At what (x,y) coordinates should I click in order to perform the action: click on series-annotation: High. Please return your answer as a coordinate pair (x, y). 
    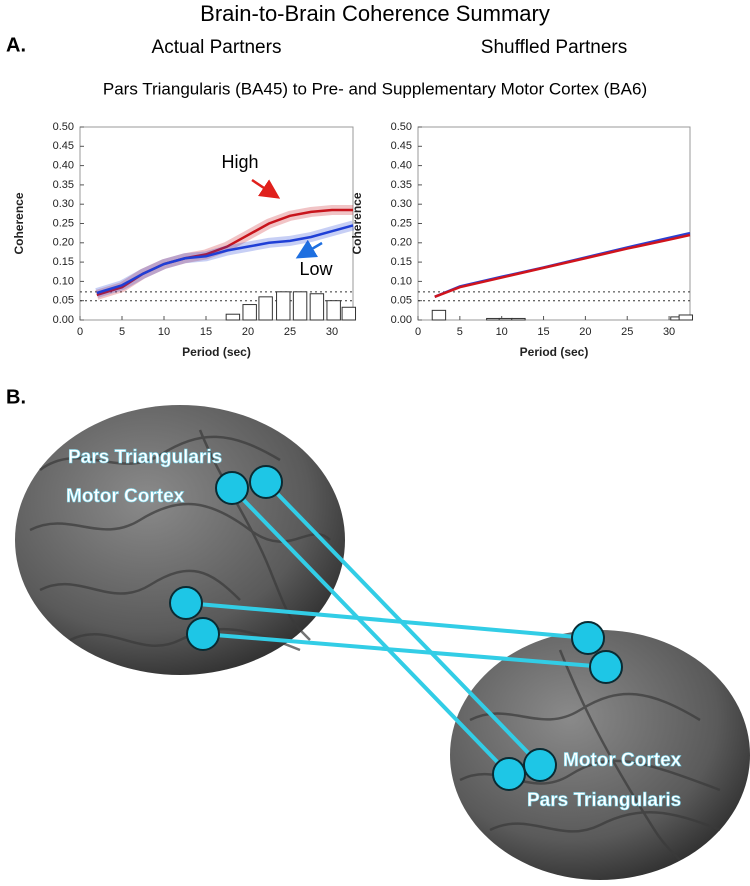
    Looking at the image, I should click on (239, 162).